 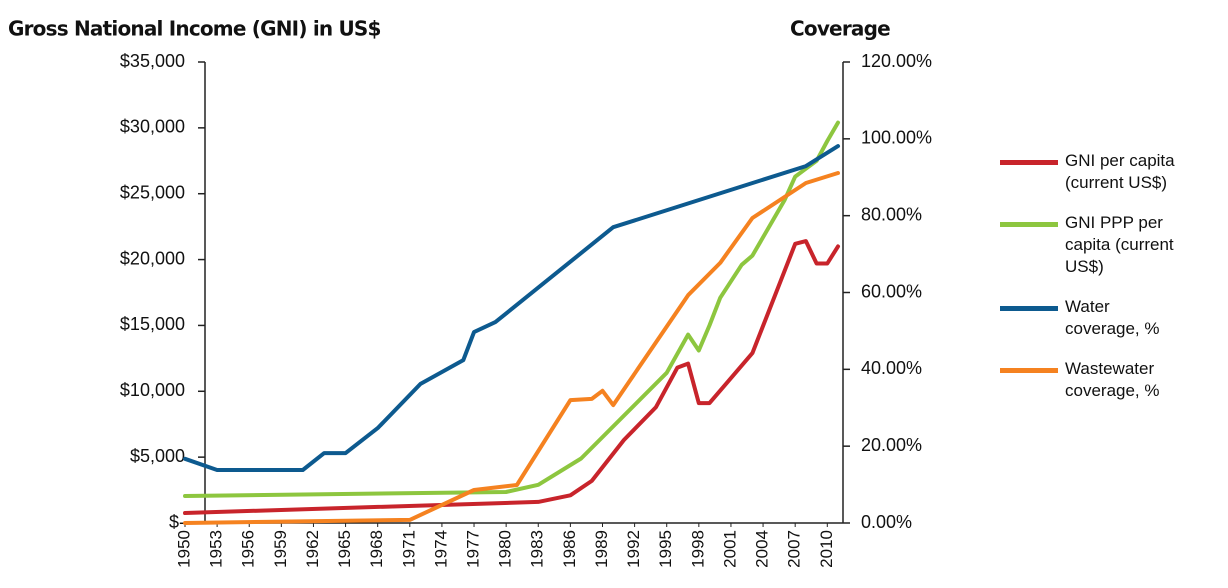 I want to click on x-tick-label: 1986, so click(x=569, y=549).